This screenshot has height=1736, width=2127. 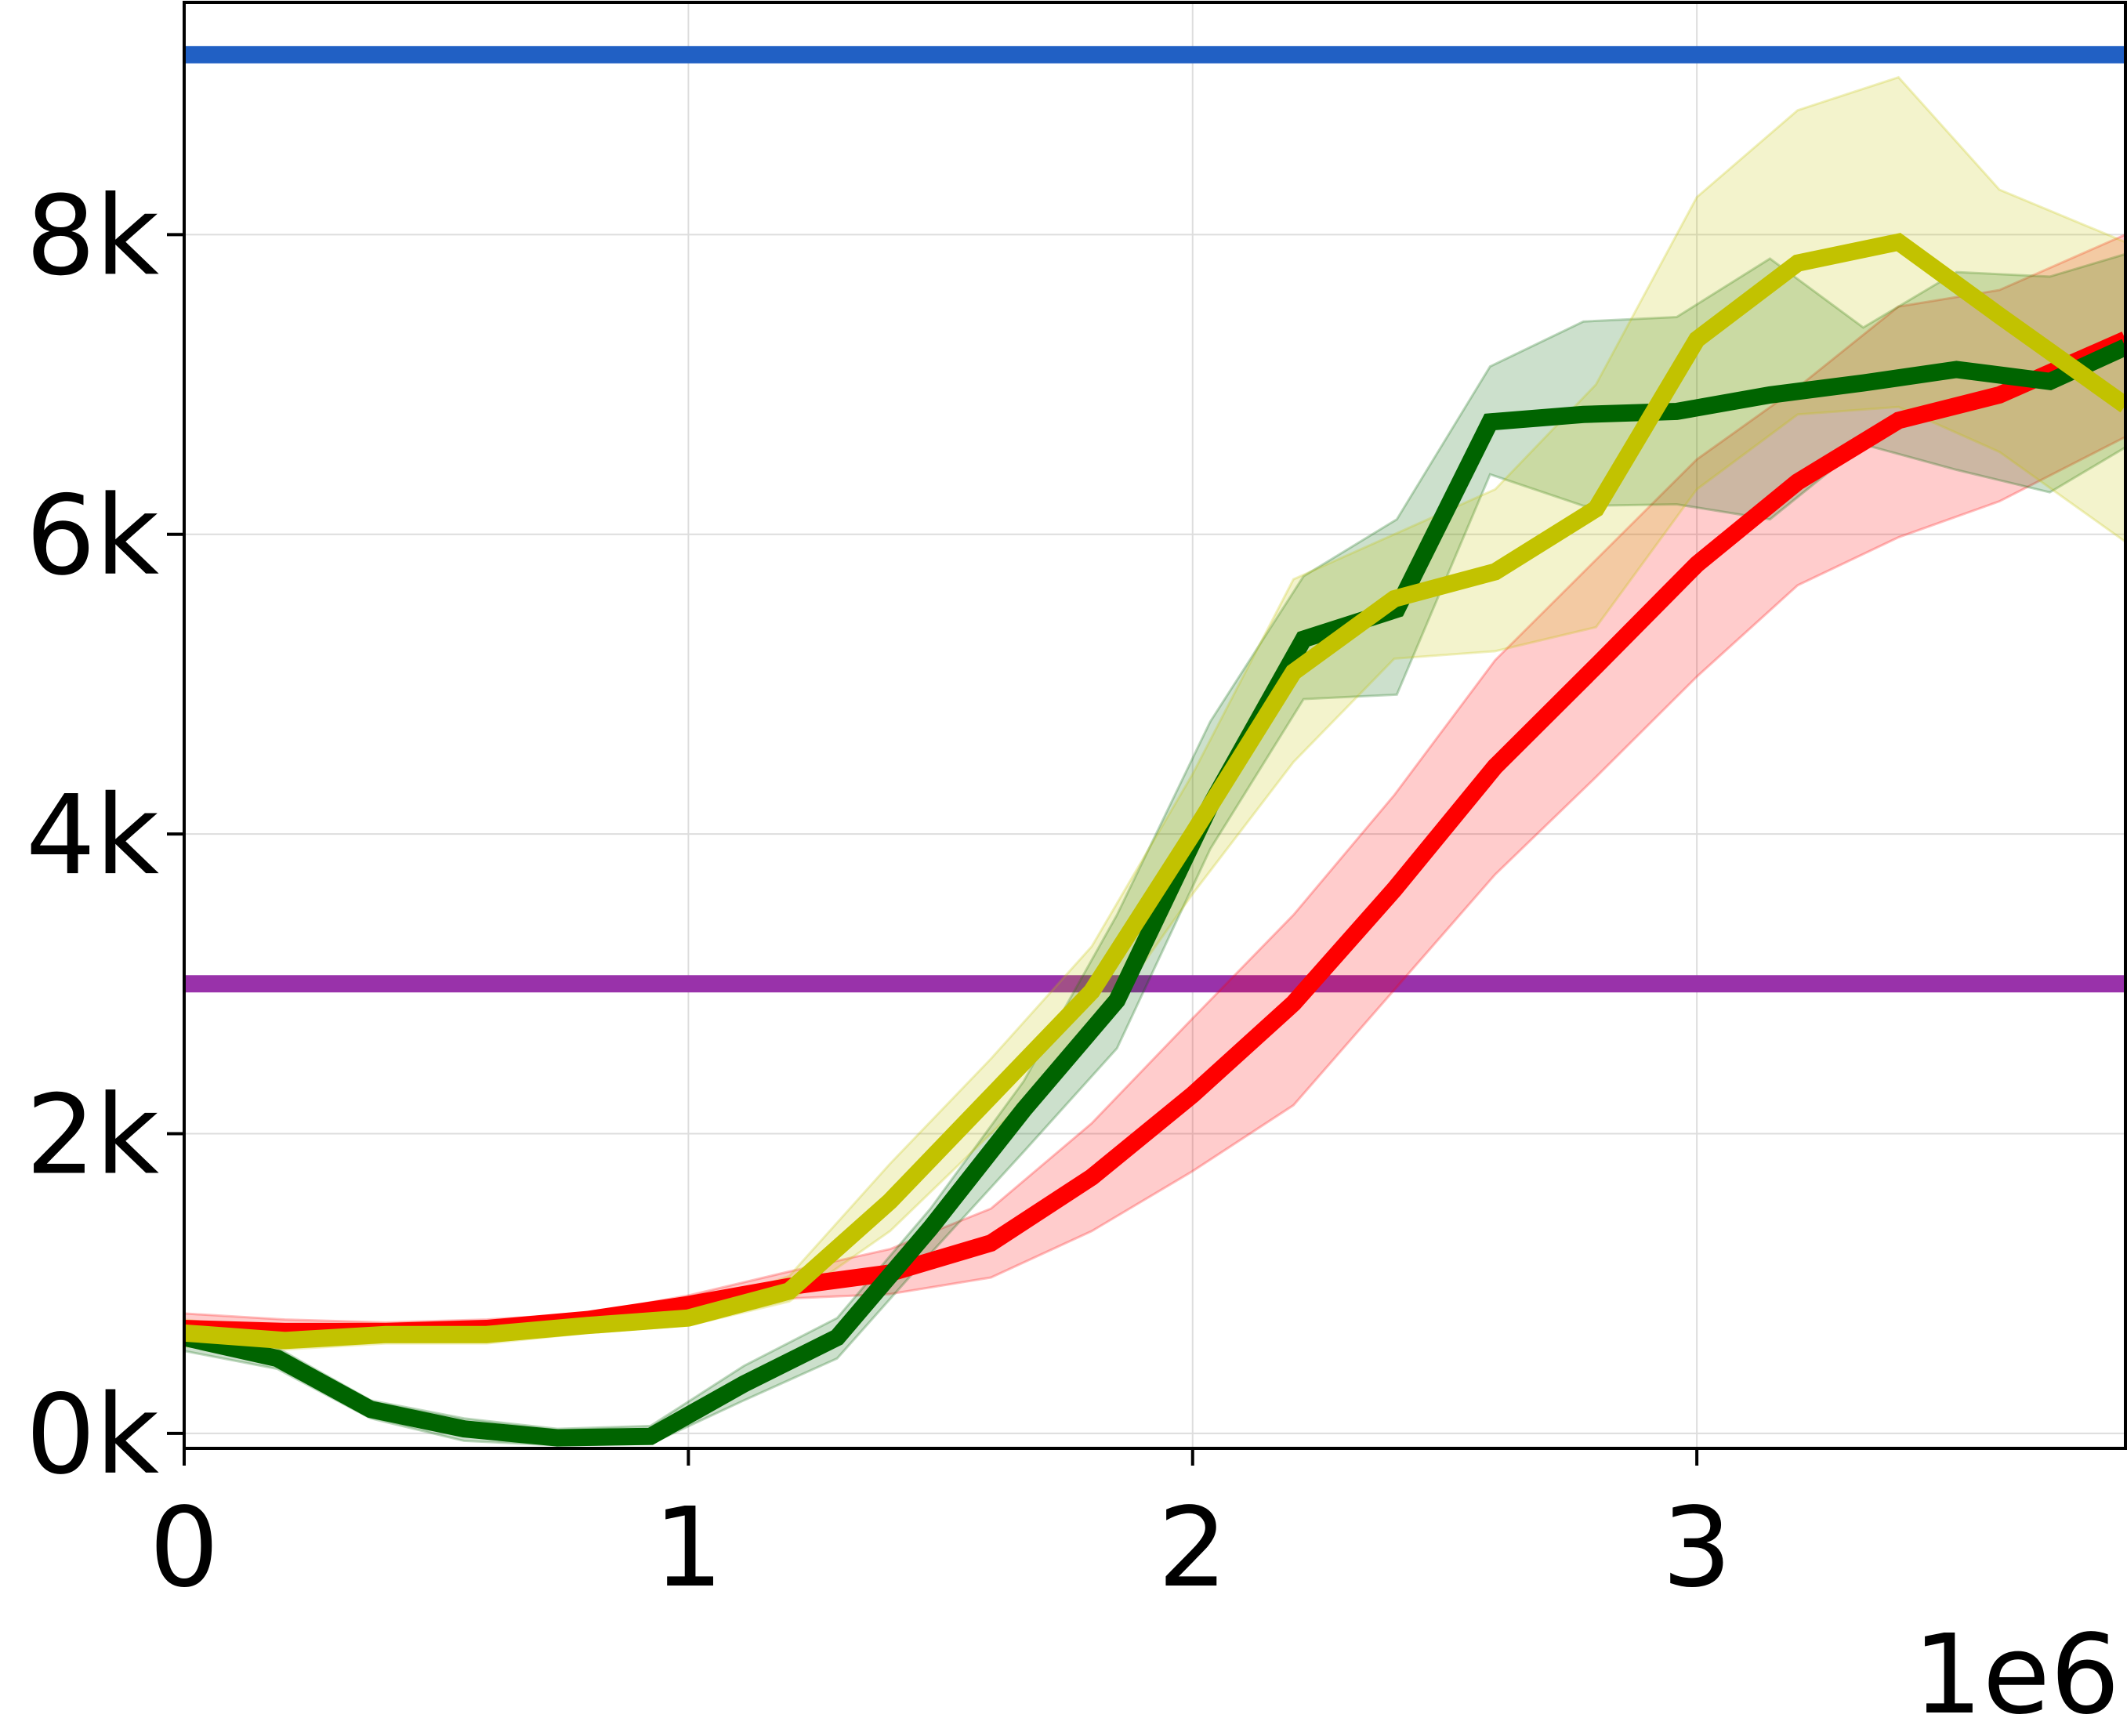 What do you see at coordinates (2017, 1673) in the screenshot?
I see `x-axis-offset-label: 1e6` at bounding box center [2017, 1673].